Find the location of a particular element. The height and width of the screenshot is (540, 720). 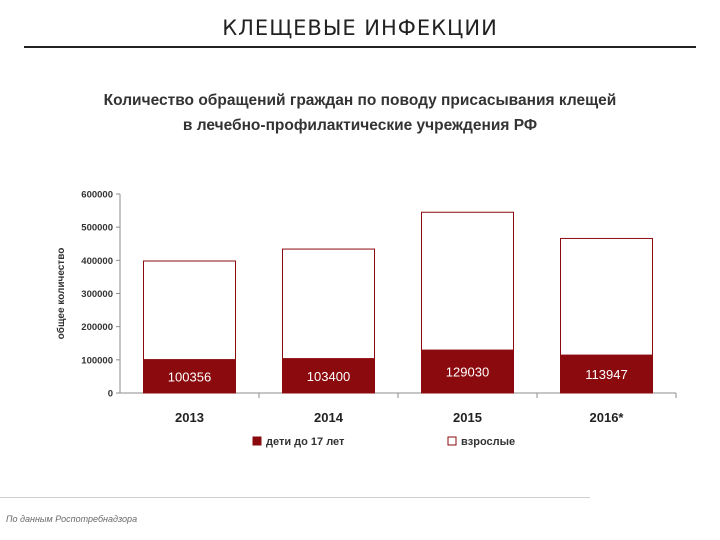

footer-divider is located at coordinates (295, 497).